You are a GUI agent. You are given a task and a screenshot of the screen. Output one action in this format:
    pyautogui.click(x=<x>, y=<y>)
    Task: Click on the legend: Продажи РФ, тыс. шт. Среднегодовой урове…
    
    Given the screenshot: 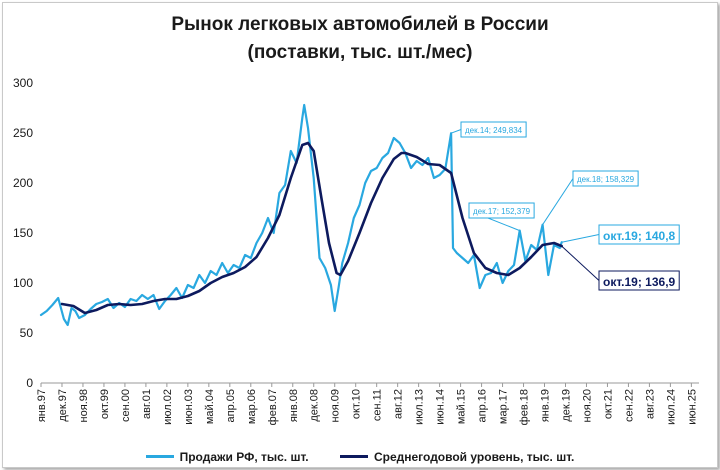 What is the action you would take?
    pyautogui.click(x=360, y=455)
    